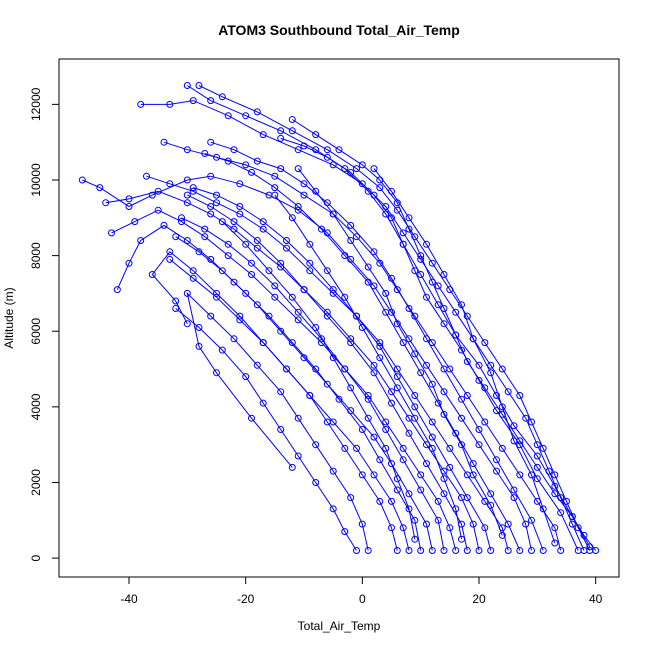  What do you see at coordinates (9, 317) in the screenshot?
I see `y-axis-label: Altitude (m)` at bounding box center [9, 317].